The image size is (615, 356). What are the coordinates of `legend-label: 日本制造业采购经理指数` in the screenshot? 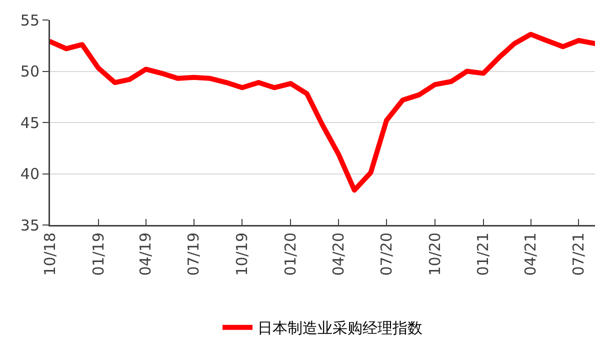 It's located at (340, 328).